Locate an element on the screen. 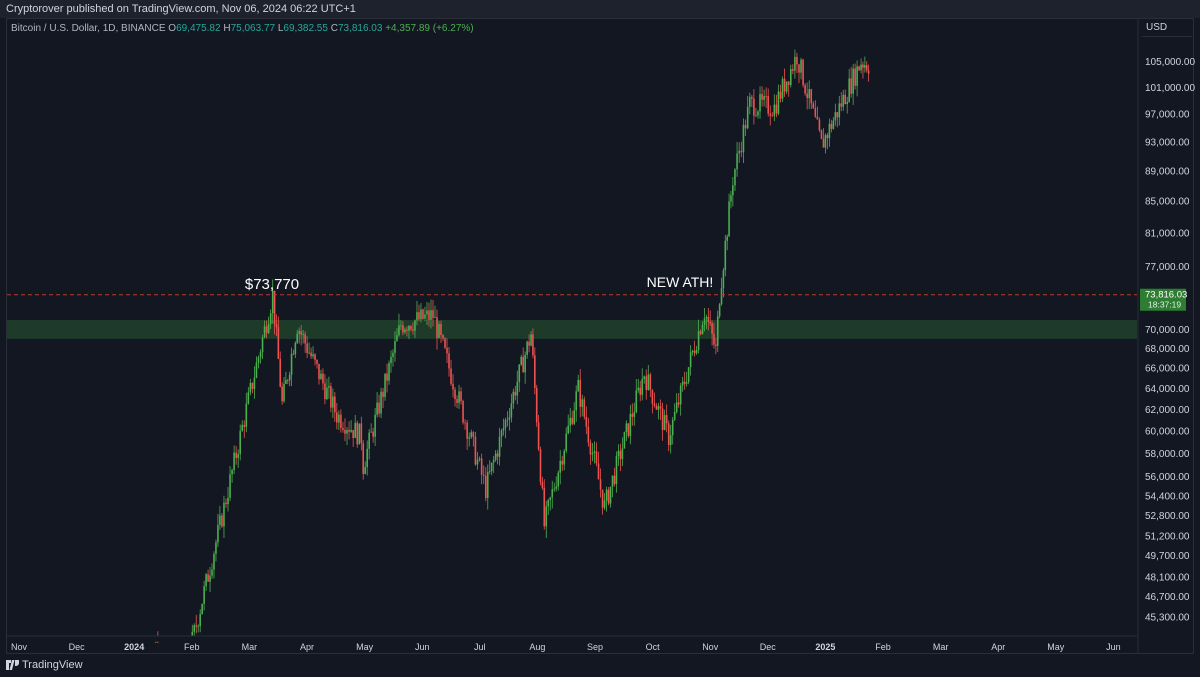 This screenshot has height=677, width=1200. currency-selector: USD is located at coordinates (1167, 28).